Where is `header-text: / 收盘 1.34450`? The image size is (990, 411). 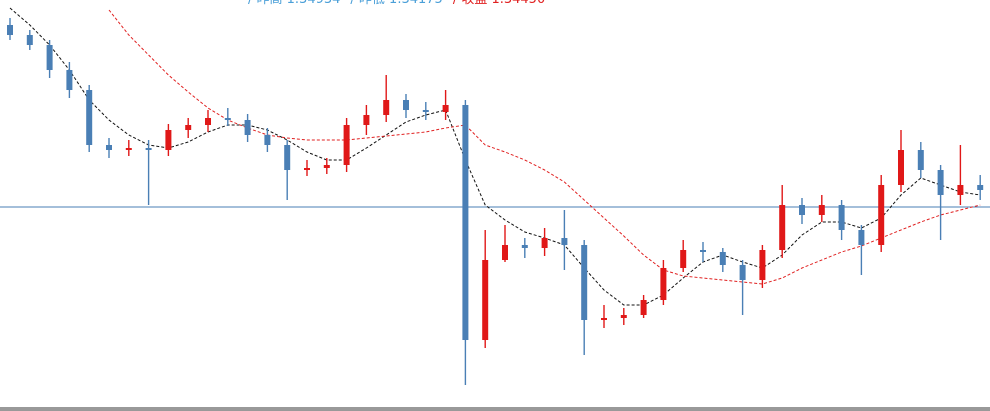 header-text: / 收盘 1.34450 is located at coordinates (499, 3).